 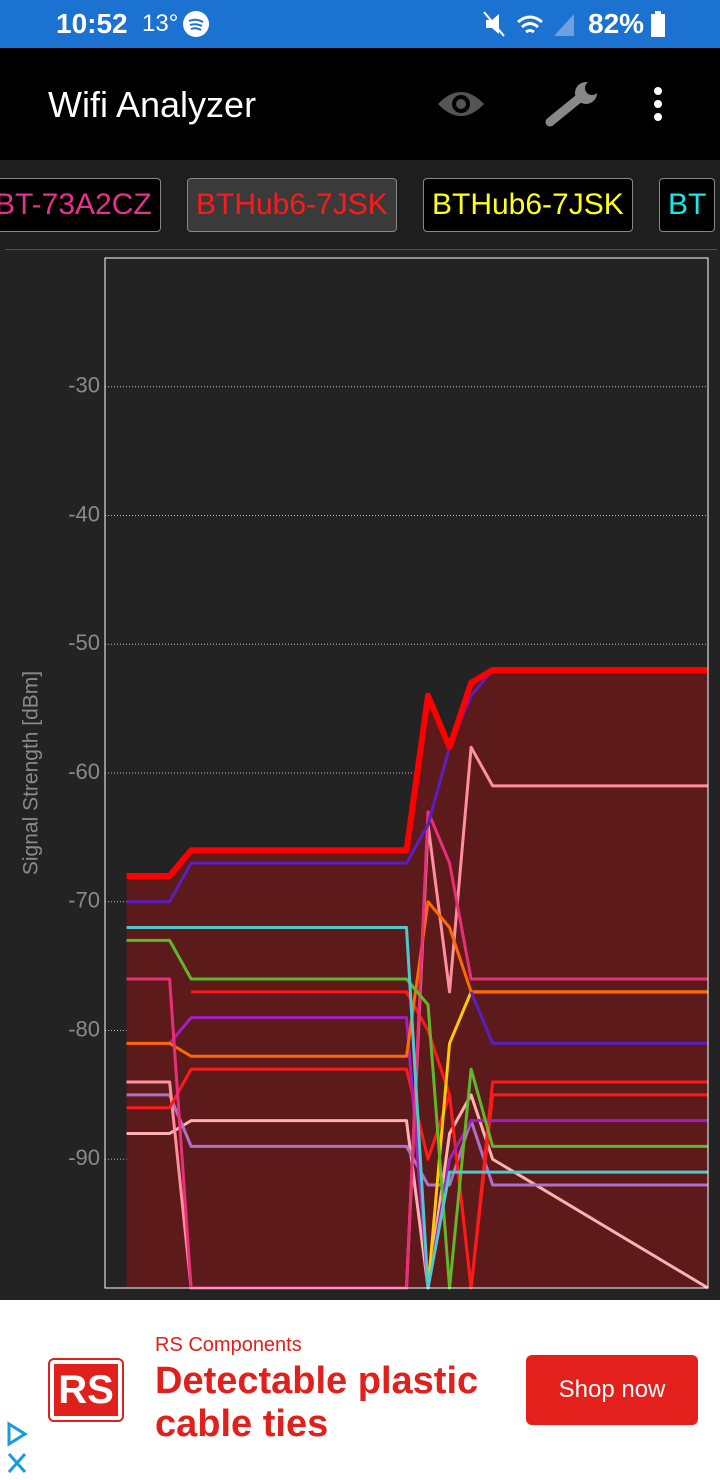 What do you see at coordinates (461, 104) in the screenshot?
I see `eye-icon` at bounding box center [461, 104].